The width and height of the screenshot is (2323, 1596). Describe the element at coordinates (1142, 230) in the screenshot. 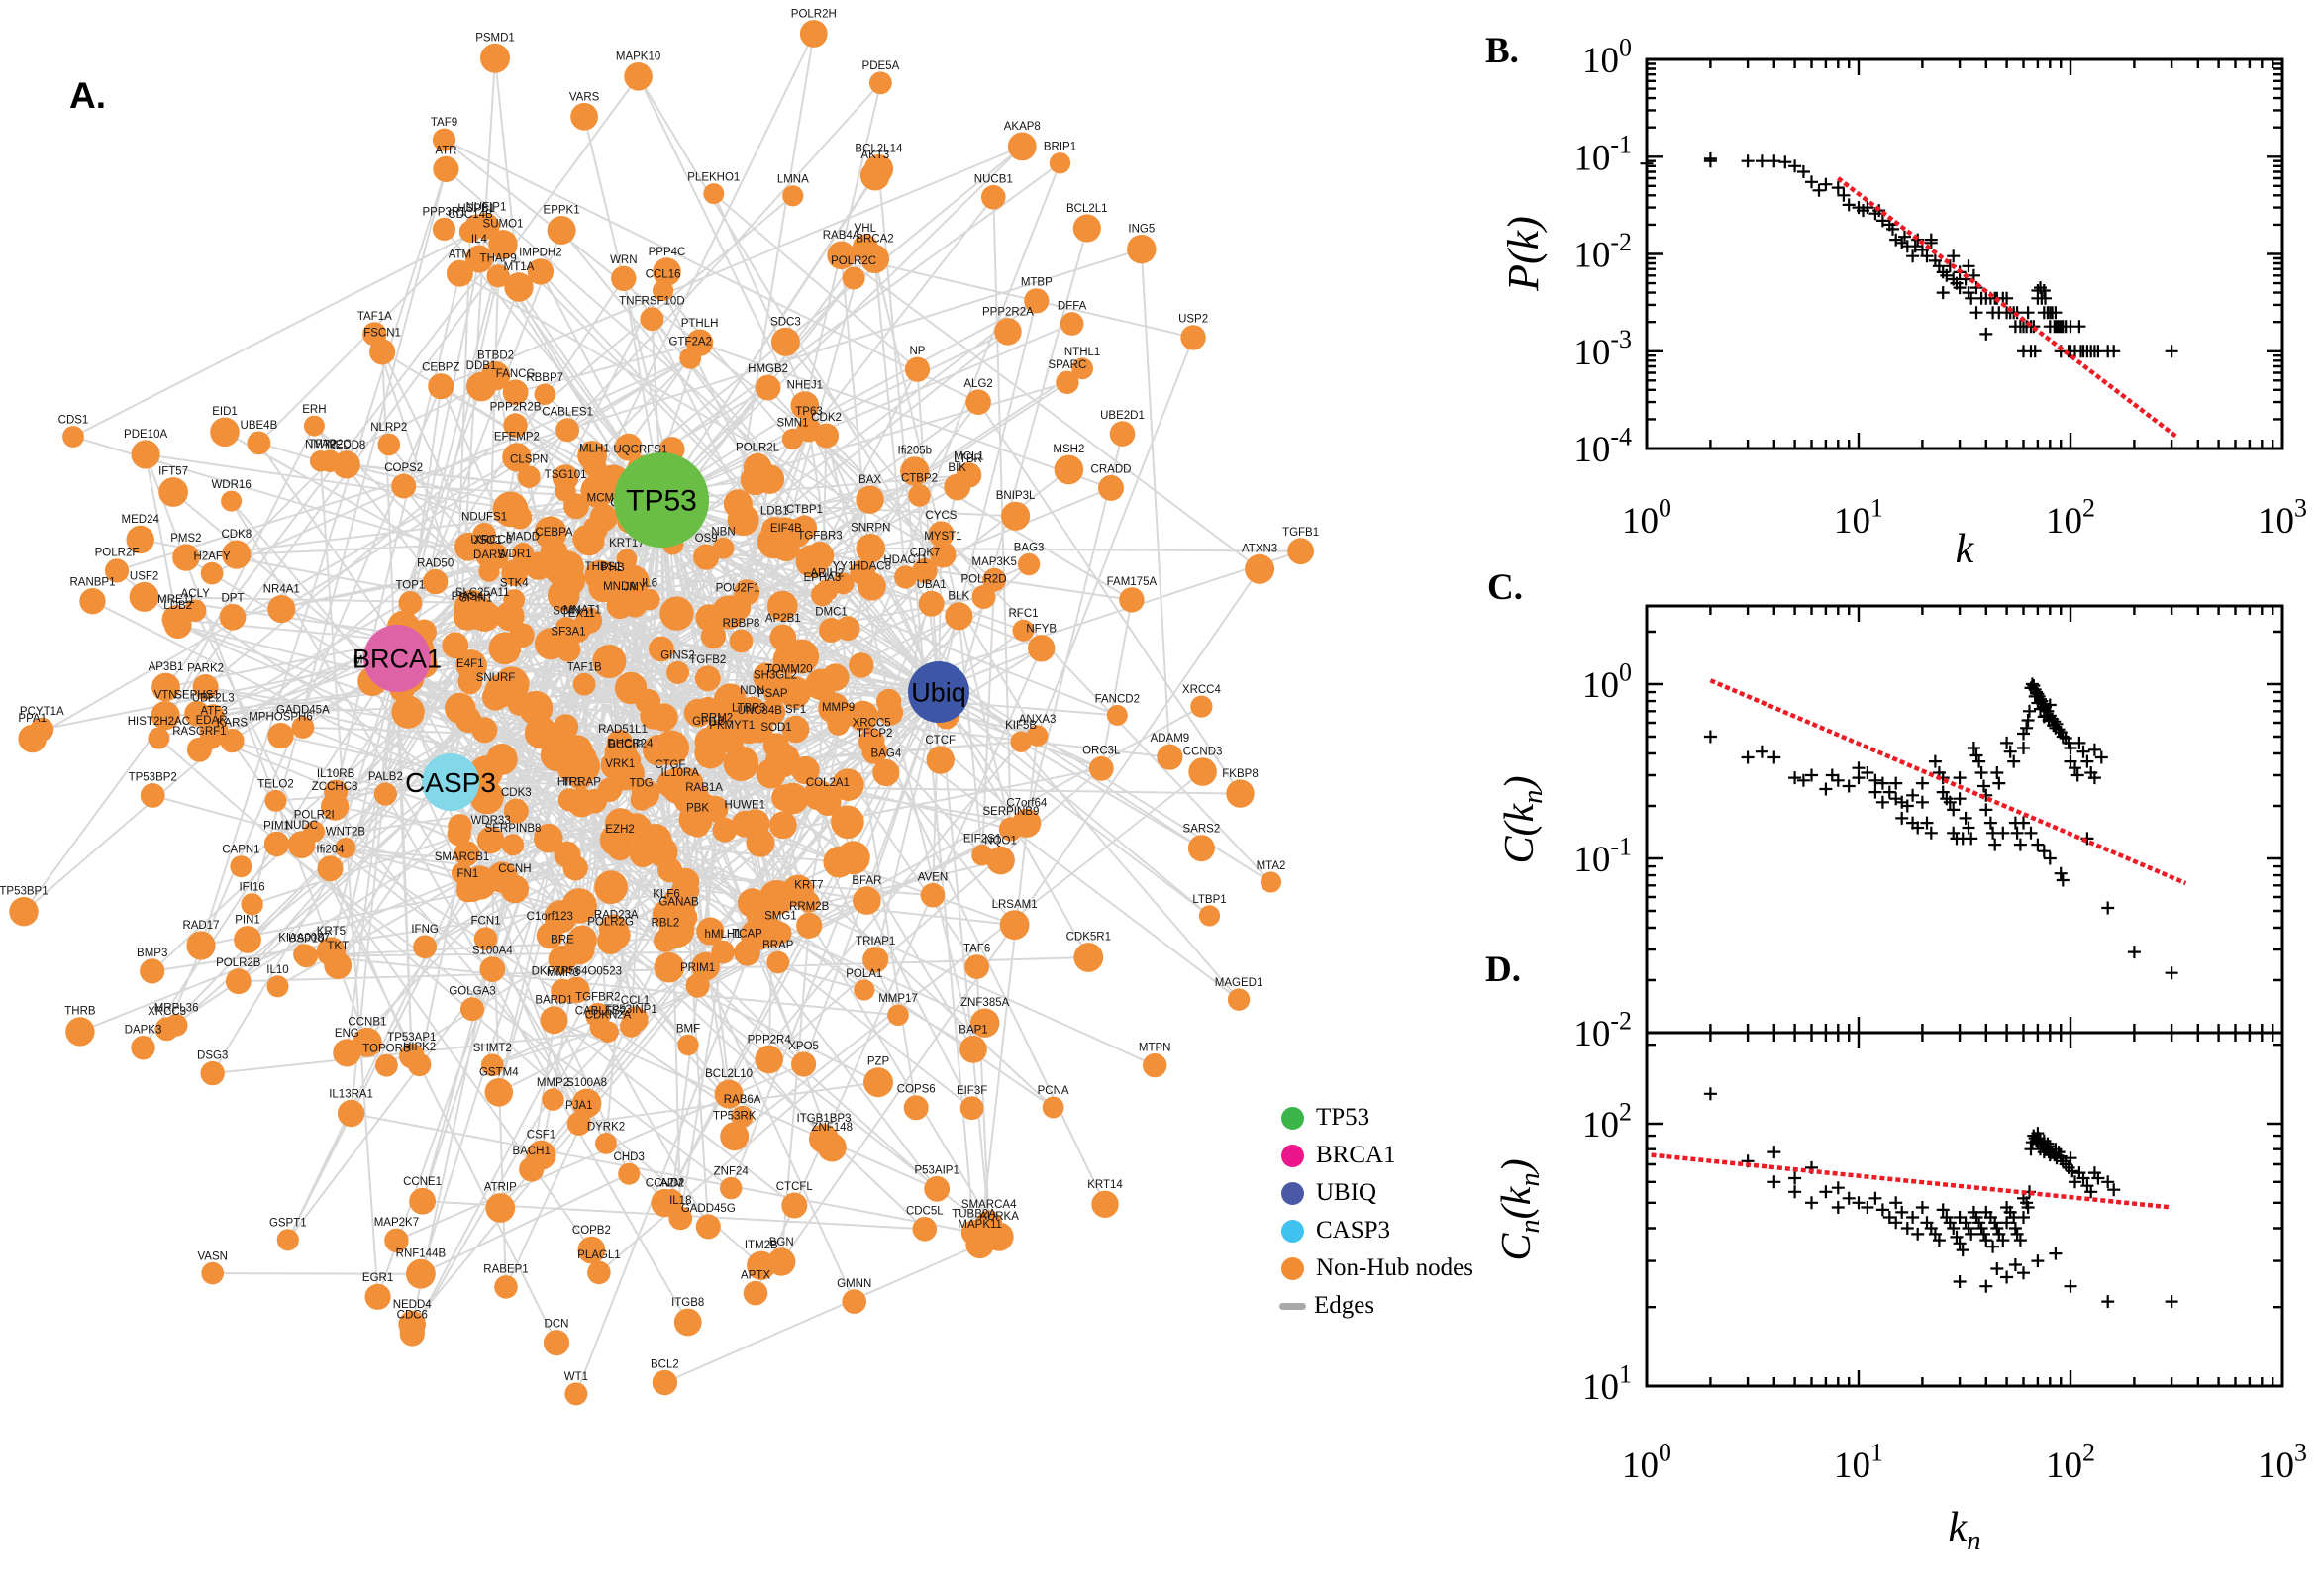

I see `network-node-label: ING5` at that location.